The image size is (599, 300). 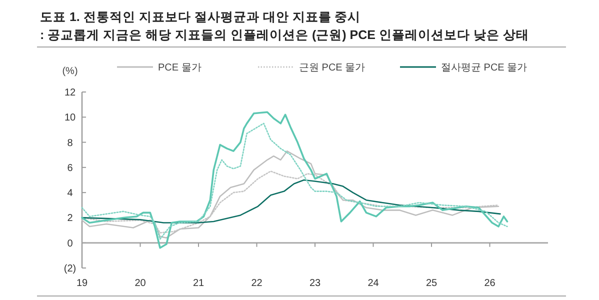 I want to click on legend-label: PCE 물가, so click(x=180, y=68).